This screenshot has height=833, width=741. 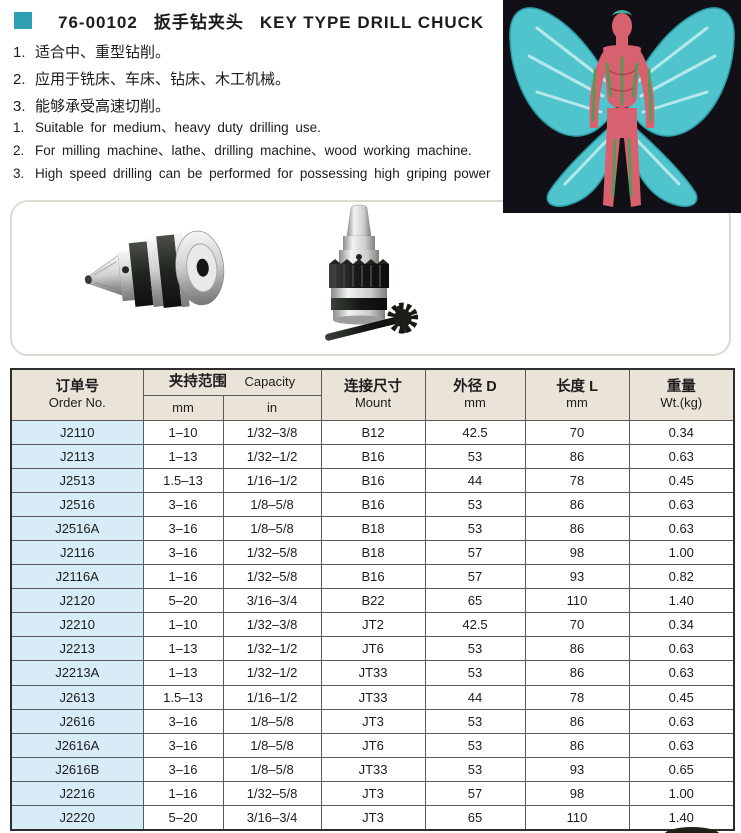 I want to click on table-row: J2210 1–10 1/32–3/8 JT2 42.5 70 0.34, so click(x=372, y=625).